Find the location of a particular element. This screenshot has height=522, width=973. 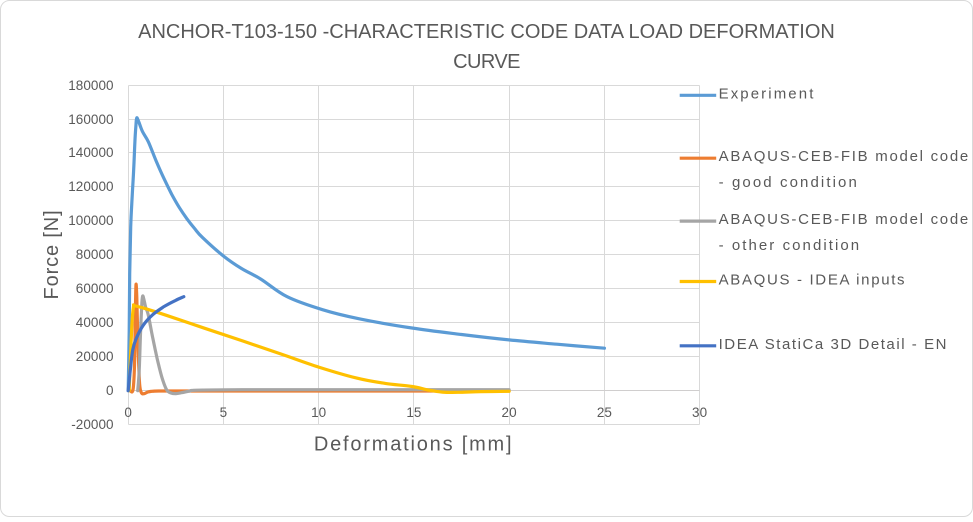

svg-text: - good condition is located at coordinates (789, 182).